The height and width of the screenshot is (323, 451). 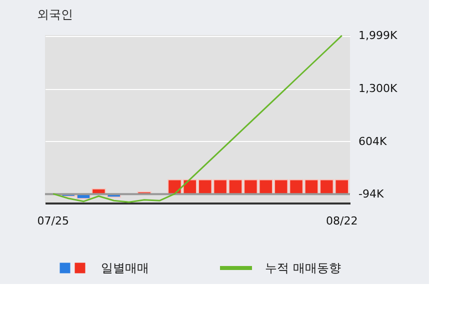 What do you see at coordinates (378, 89) in the screenshot?
I see `y-tick-label: 1,300K` at bounding box center [378, 89].